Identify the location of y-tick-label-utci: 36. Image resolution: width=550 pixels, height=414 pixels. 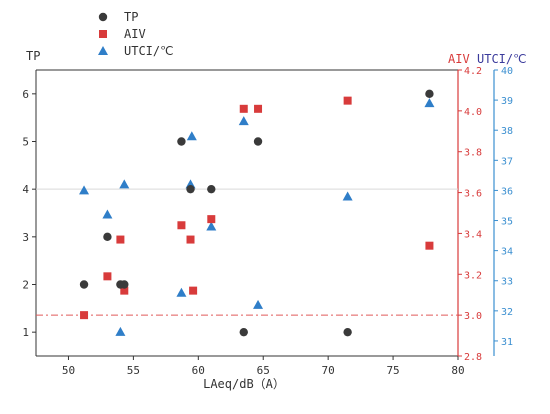
(507, 191).